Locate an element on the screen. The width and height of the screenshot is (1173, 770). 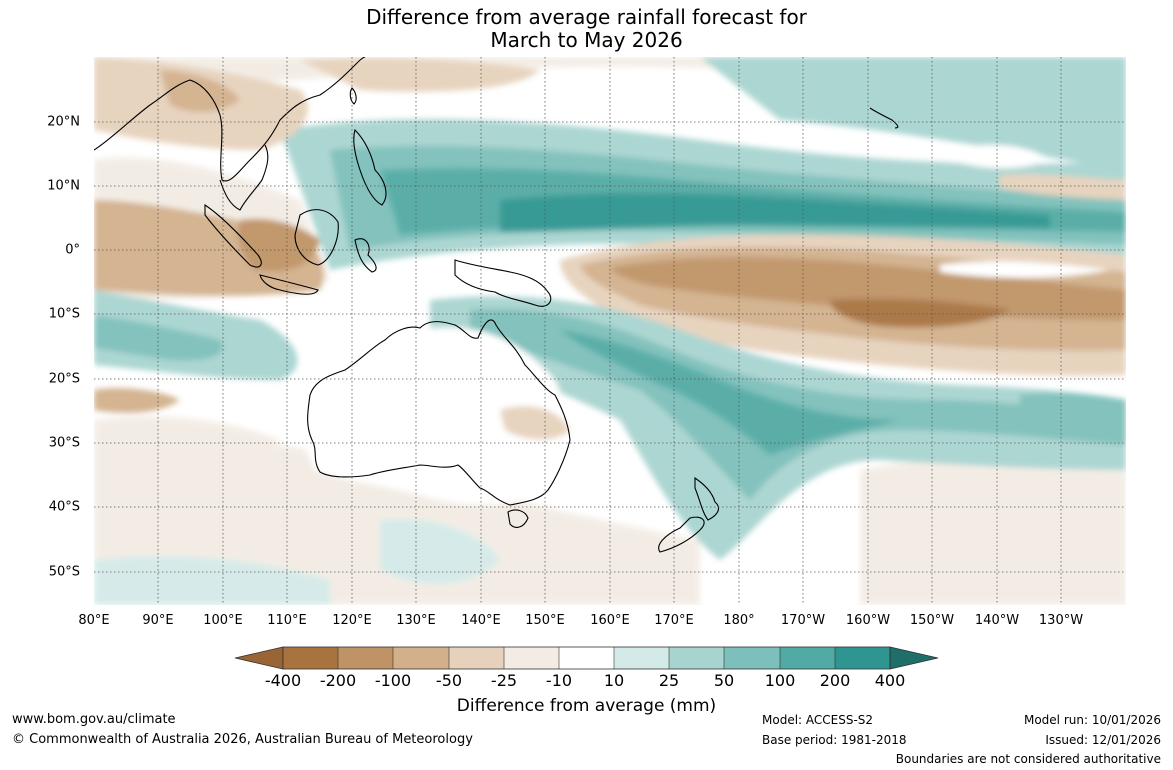
colorbar-title: Difference from average (mm) is located at coordinates (586, 706).